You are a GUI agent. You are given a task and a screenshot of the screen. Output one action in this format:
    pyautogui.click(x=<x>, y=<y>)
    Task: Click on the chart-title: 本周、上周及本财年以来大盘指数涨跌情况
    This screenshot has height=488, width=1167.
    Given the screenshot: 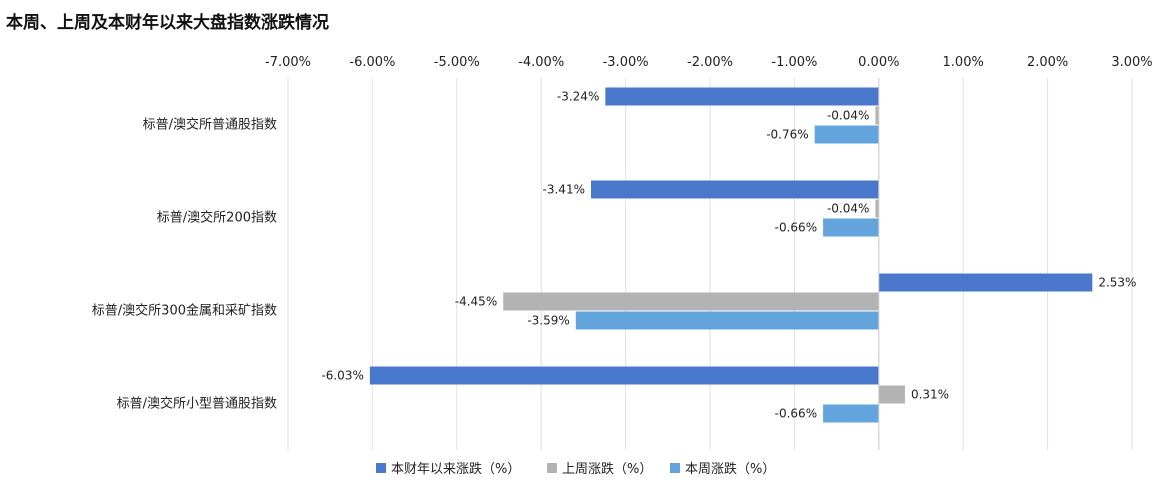 What is the action you would take?
    pyautogui.click(x=167, y=23)
    